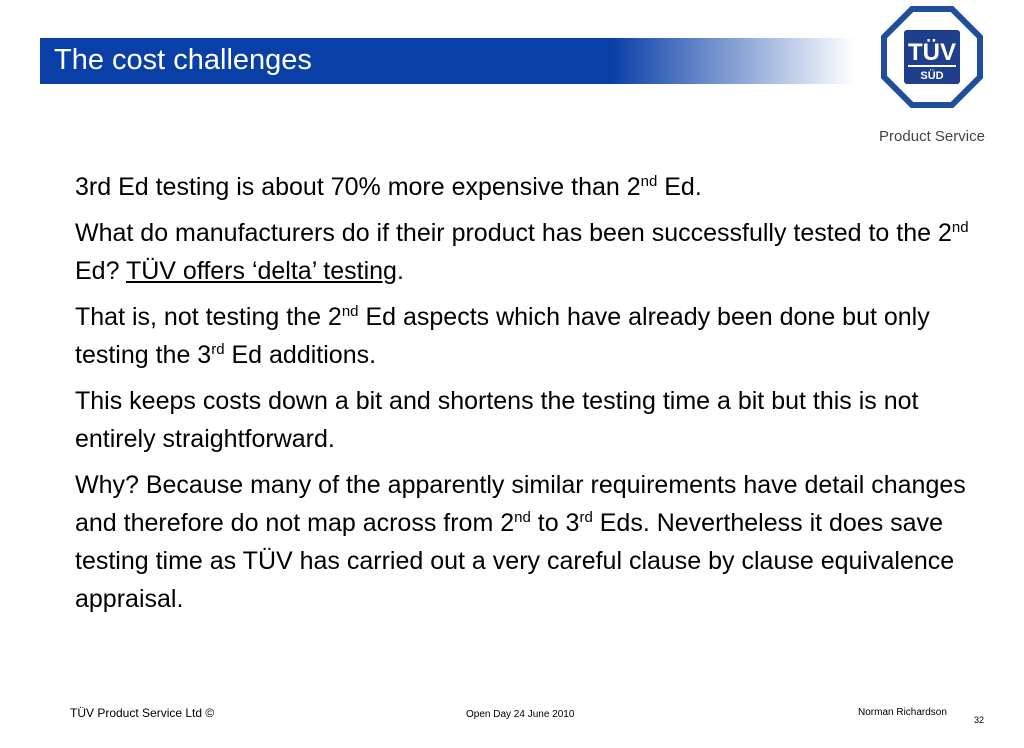 The height and width of the screenshot is (748, 1024). I want to click on text-run: to 3, so click(555, 523).